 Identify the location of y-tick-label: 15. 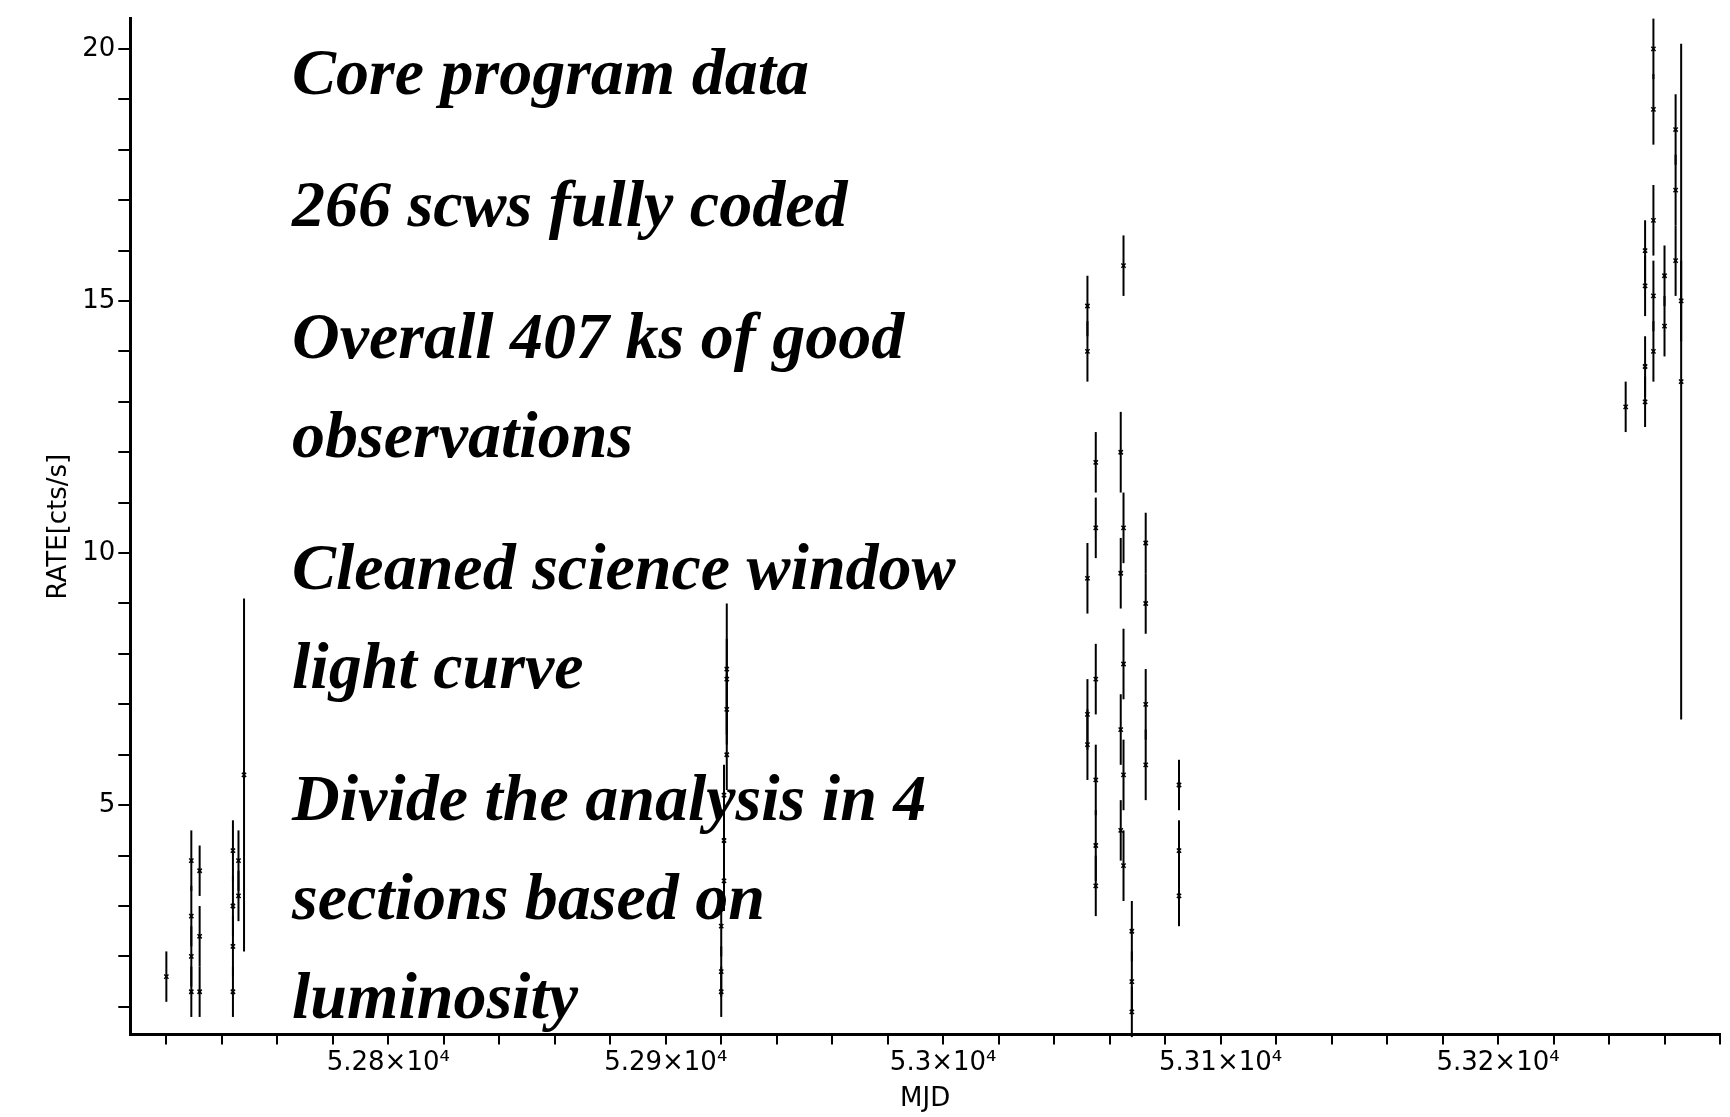
(99, 298).